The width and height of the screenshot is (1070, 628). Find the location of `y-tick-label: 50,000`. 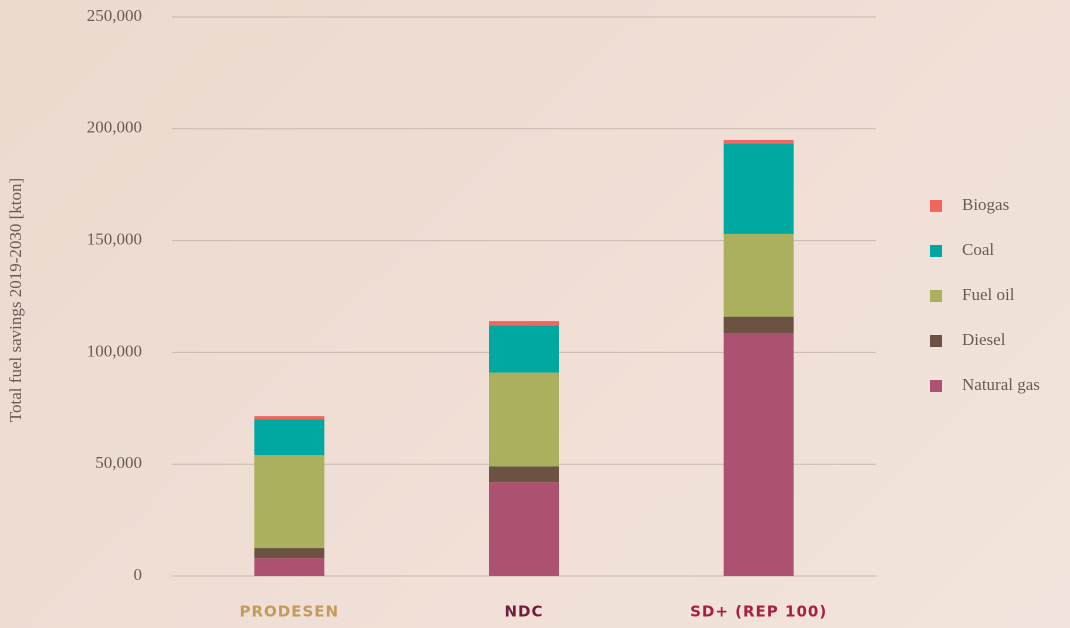

y-tick-label: 50,000 is located at coordinates (118, 462).